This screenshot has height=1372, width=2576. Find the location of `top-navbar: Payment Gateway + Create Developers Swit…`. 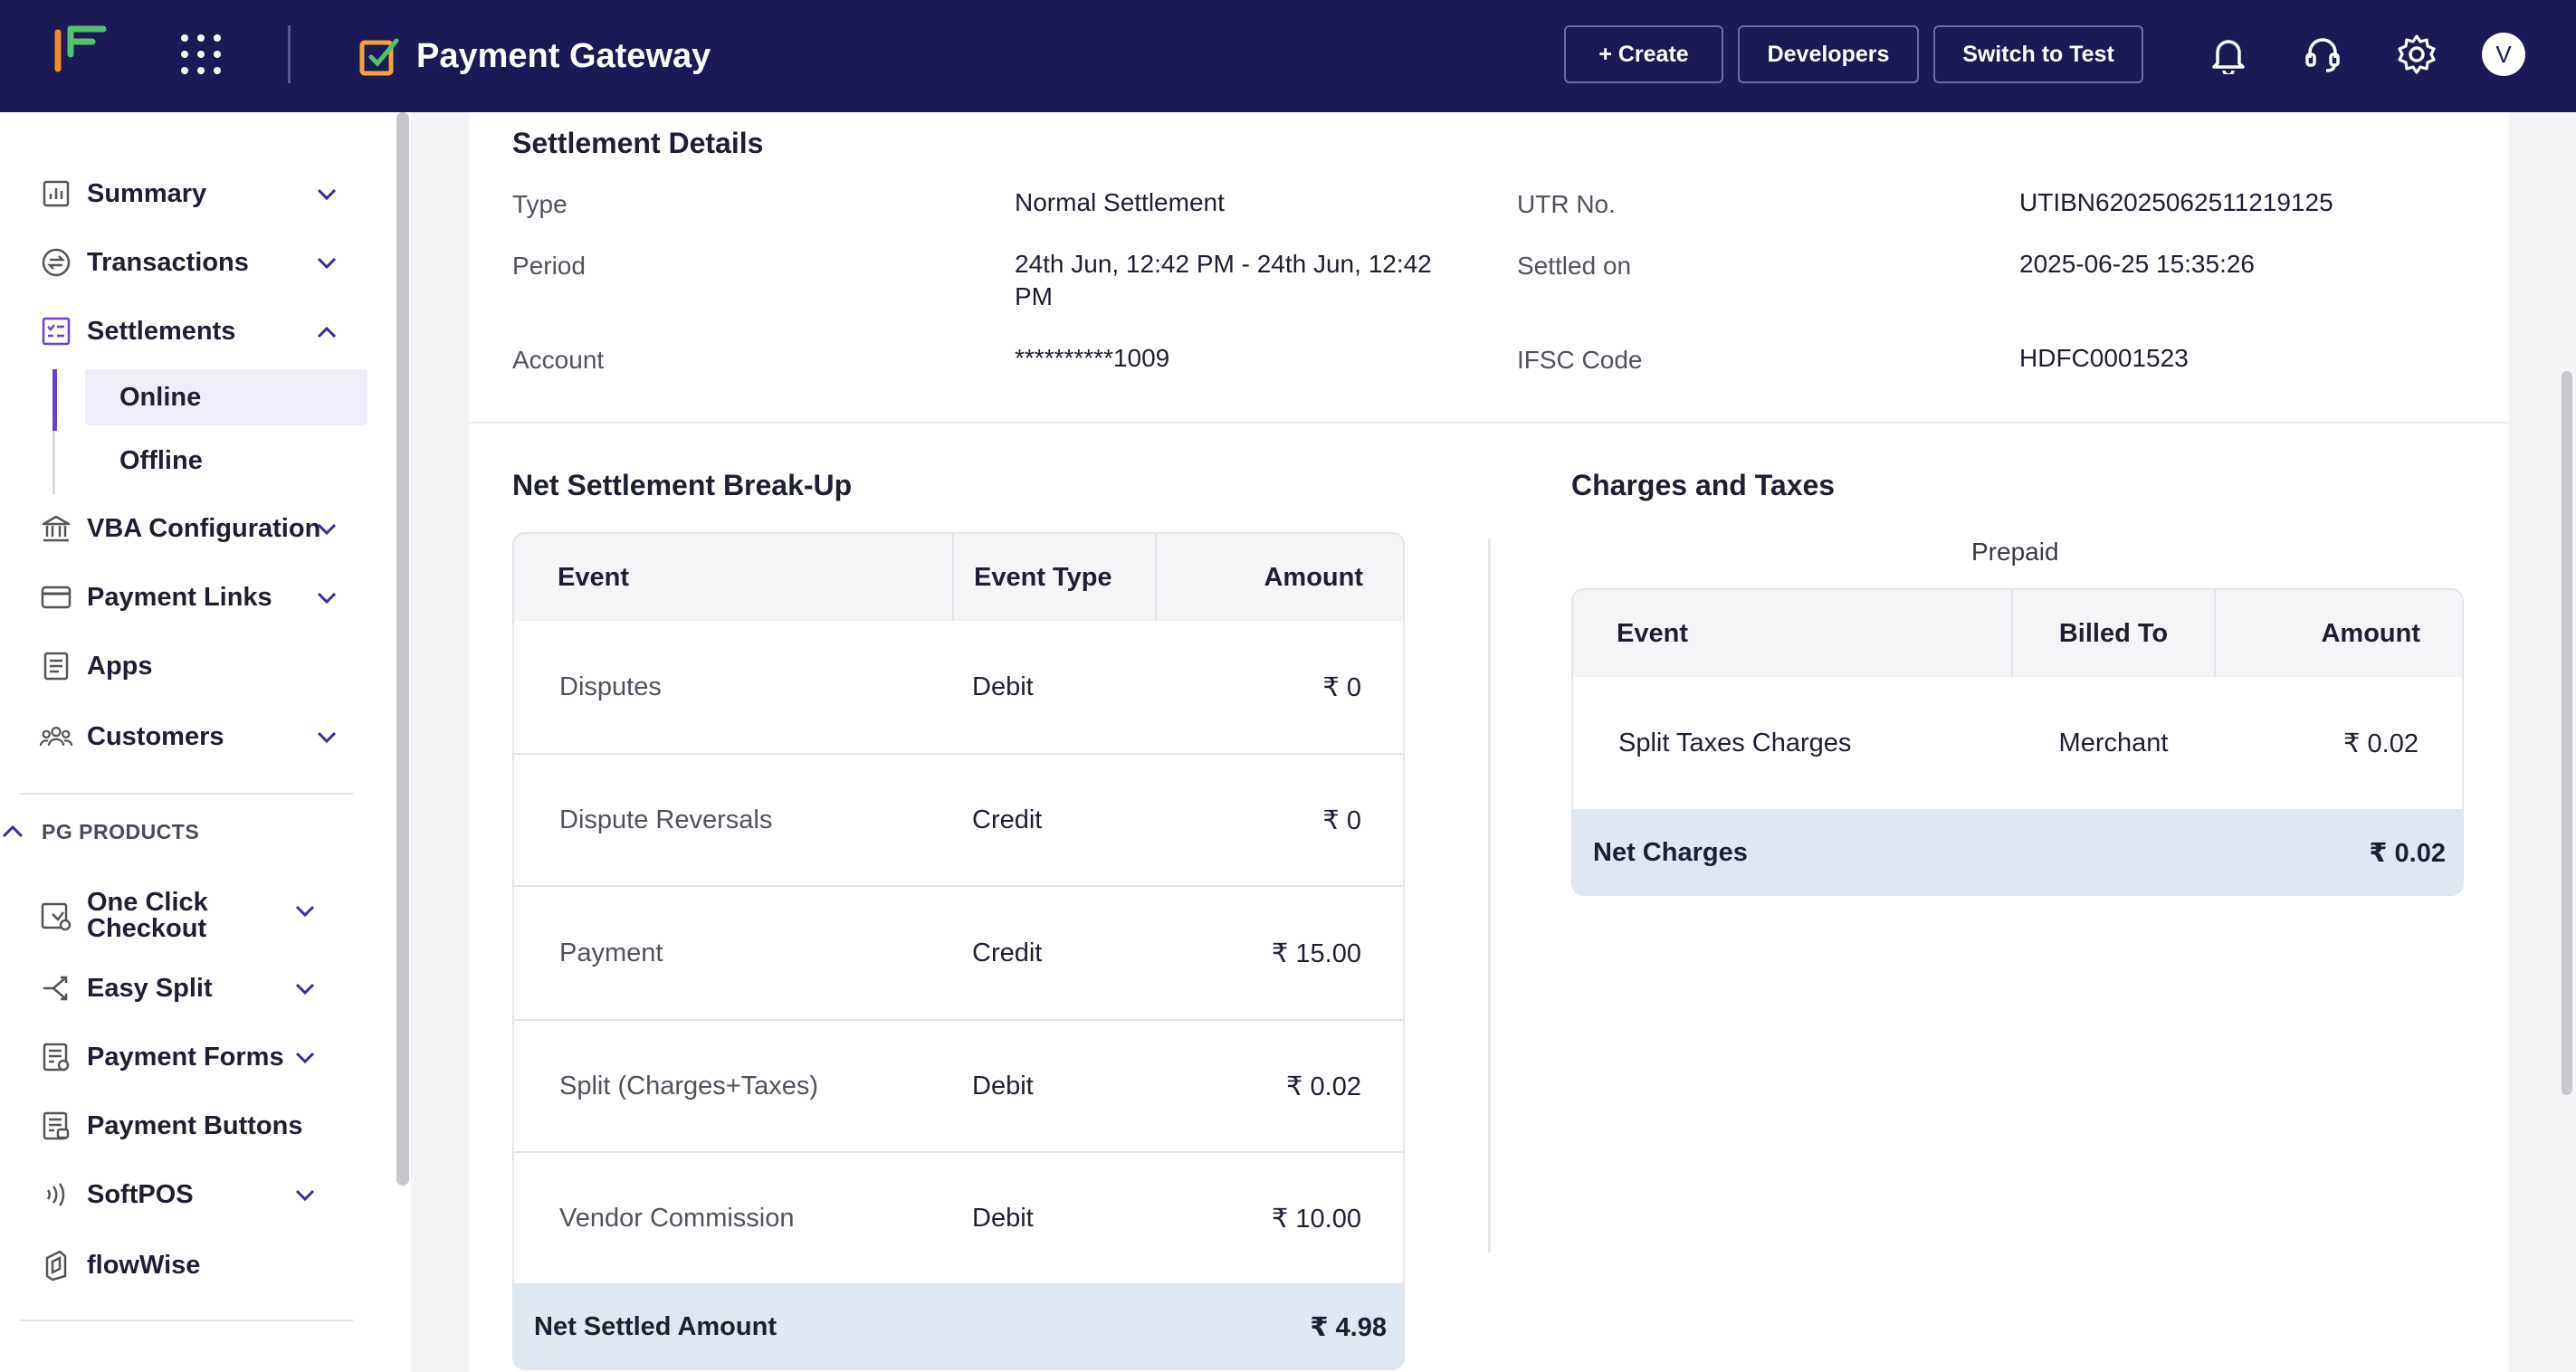

top-navbar: Payment Gateway + Create Developers Swit… is located at coordinates (1288, 56).